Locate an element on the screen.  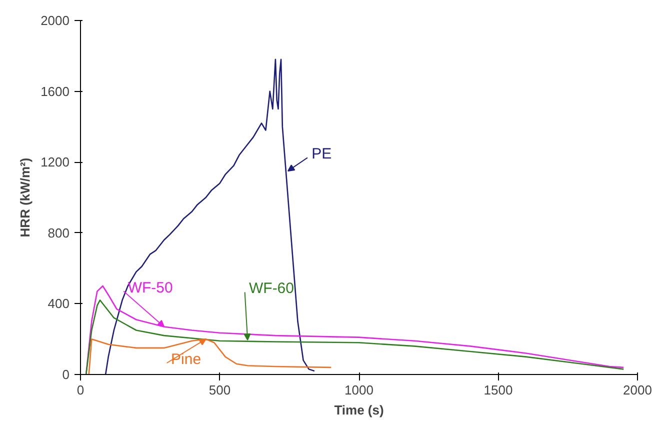
y-tick-label: 800 is located at coordinates (59, 232).